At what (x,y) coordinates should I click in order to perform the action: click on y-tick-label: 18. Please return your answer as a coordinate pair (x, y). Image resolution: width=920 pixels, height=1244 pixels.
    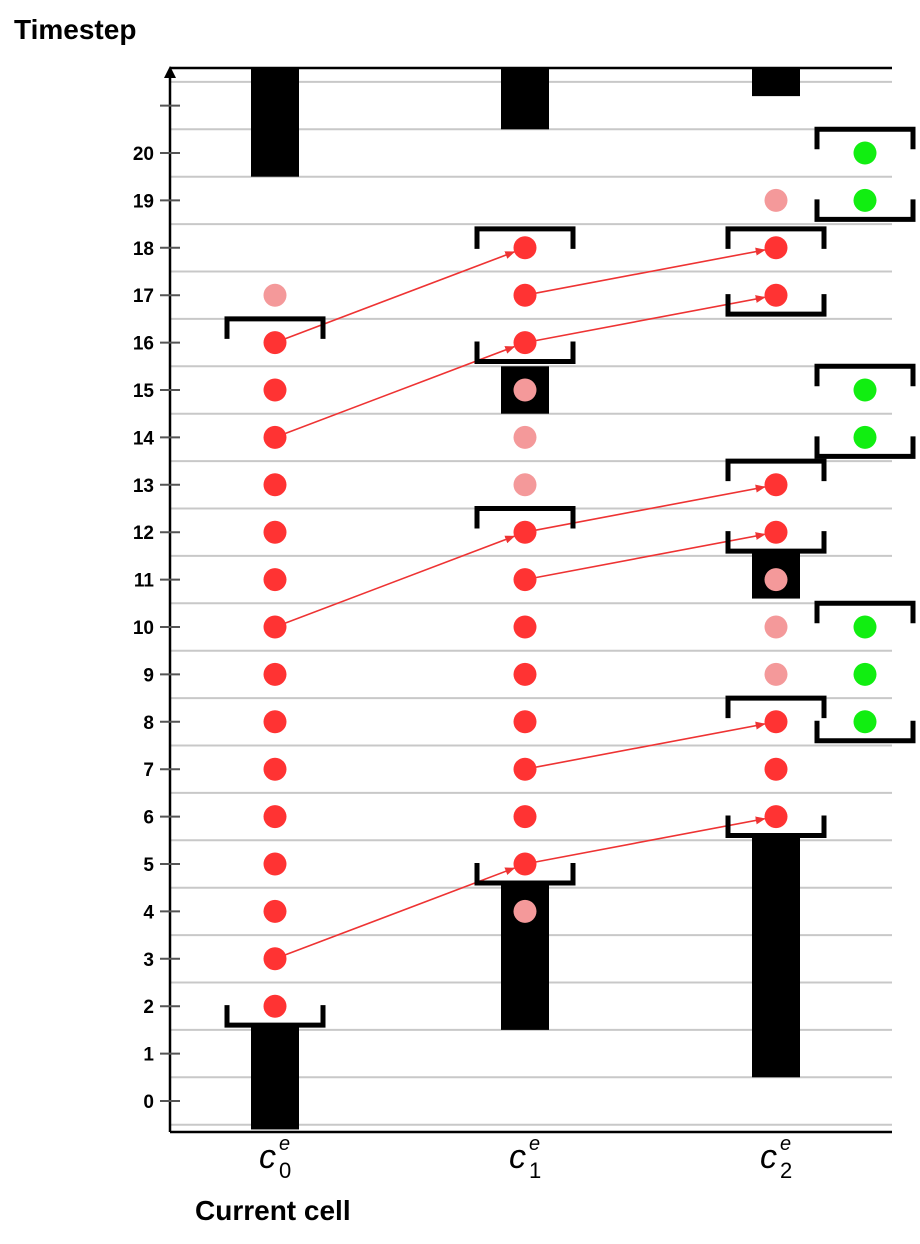
    Looking at the image, I should click on (143, 249).